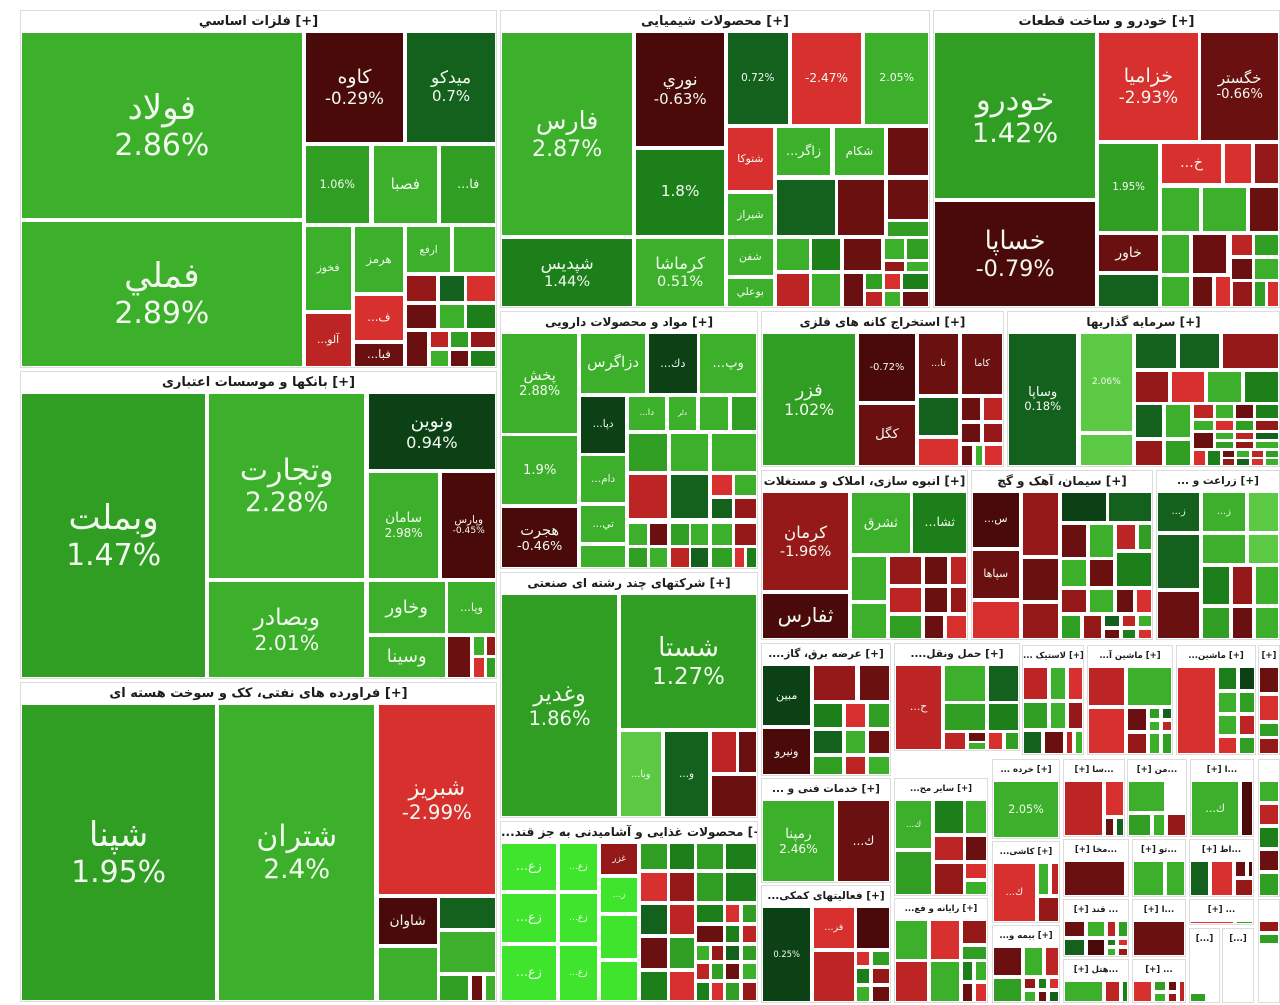 This screenshot has width=1280, height=1005. I want to click on stock-tile: شستا 1.27%, so click(688, 662).